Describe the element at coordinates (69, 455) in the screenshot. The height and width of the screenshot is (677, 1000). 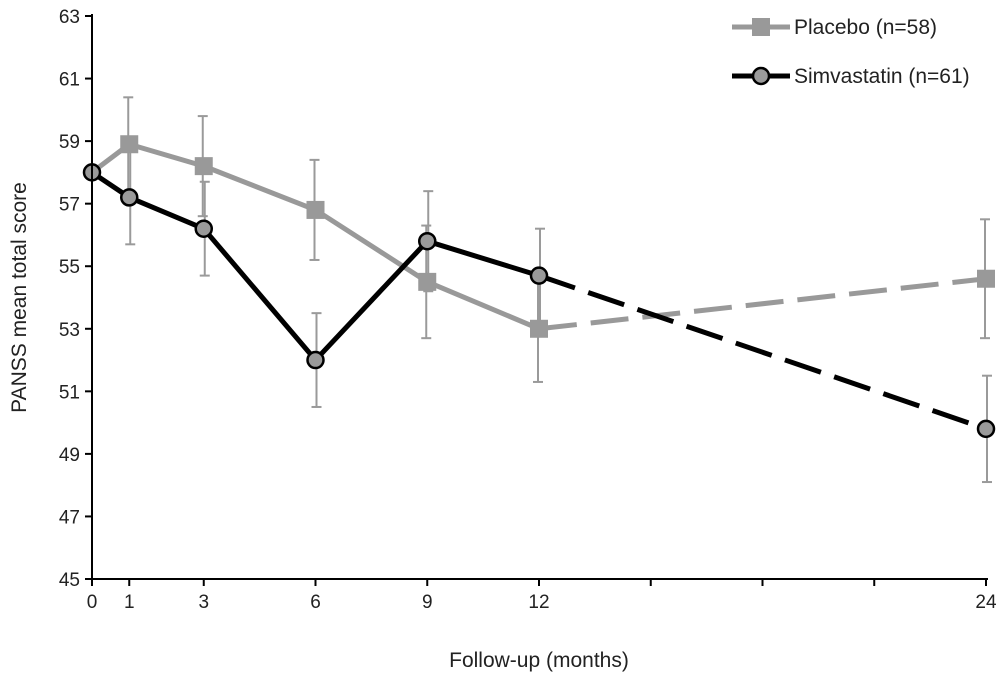
I see `y-tick-label: 49` at that location.